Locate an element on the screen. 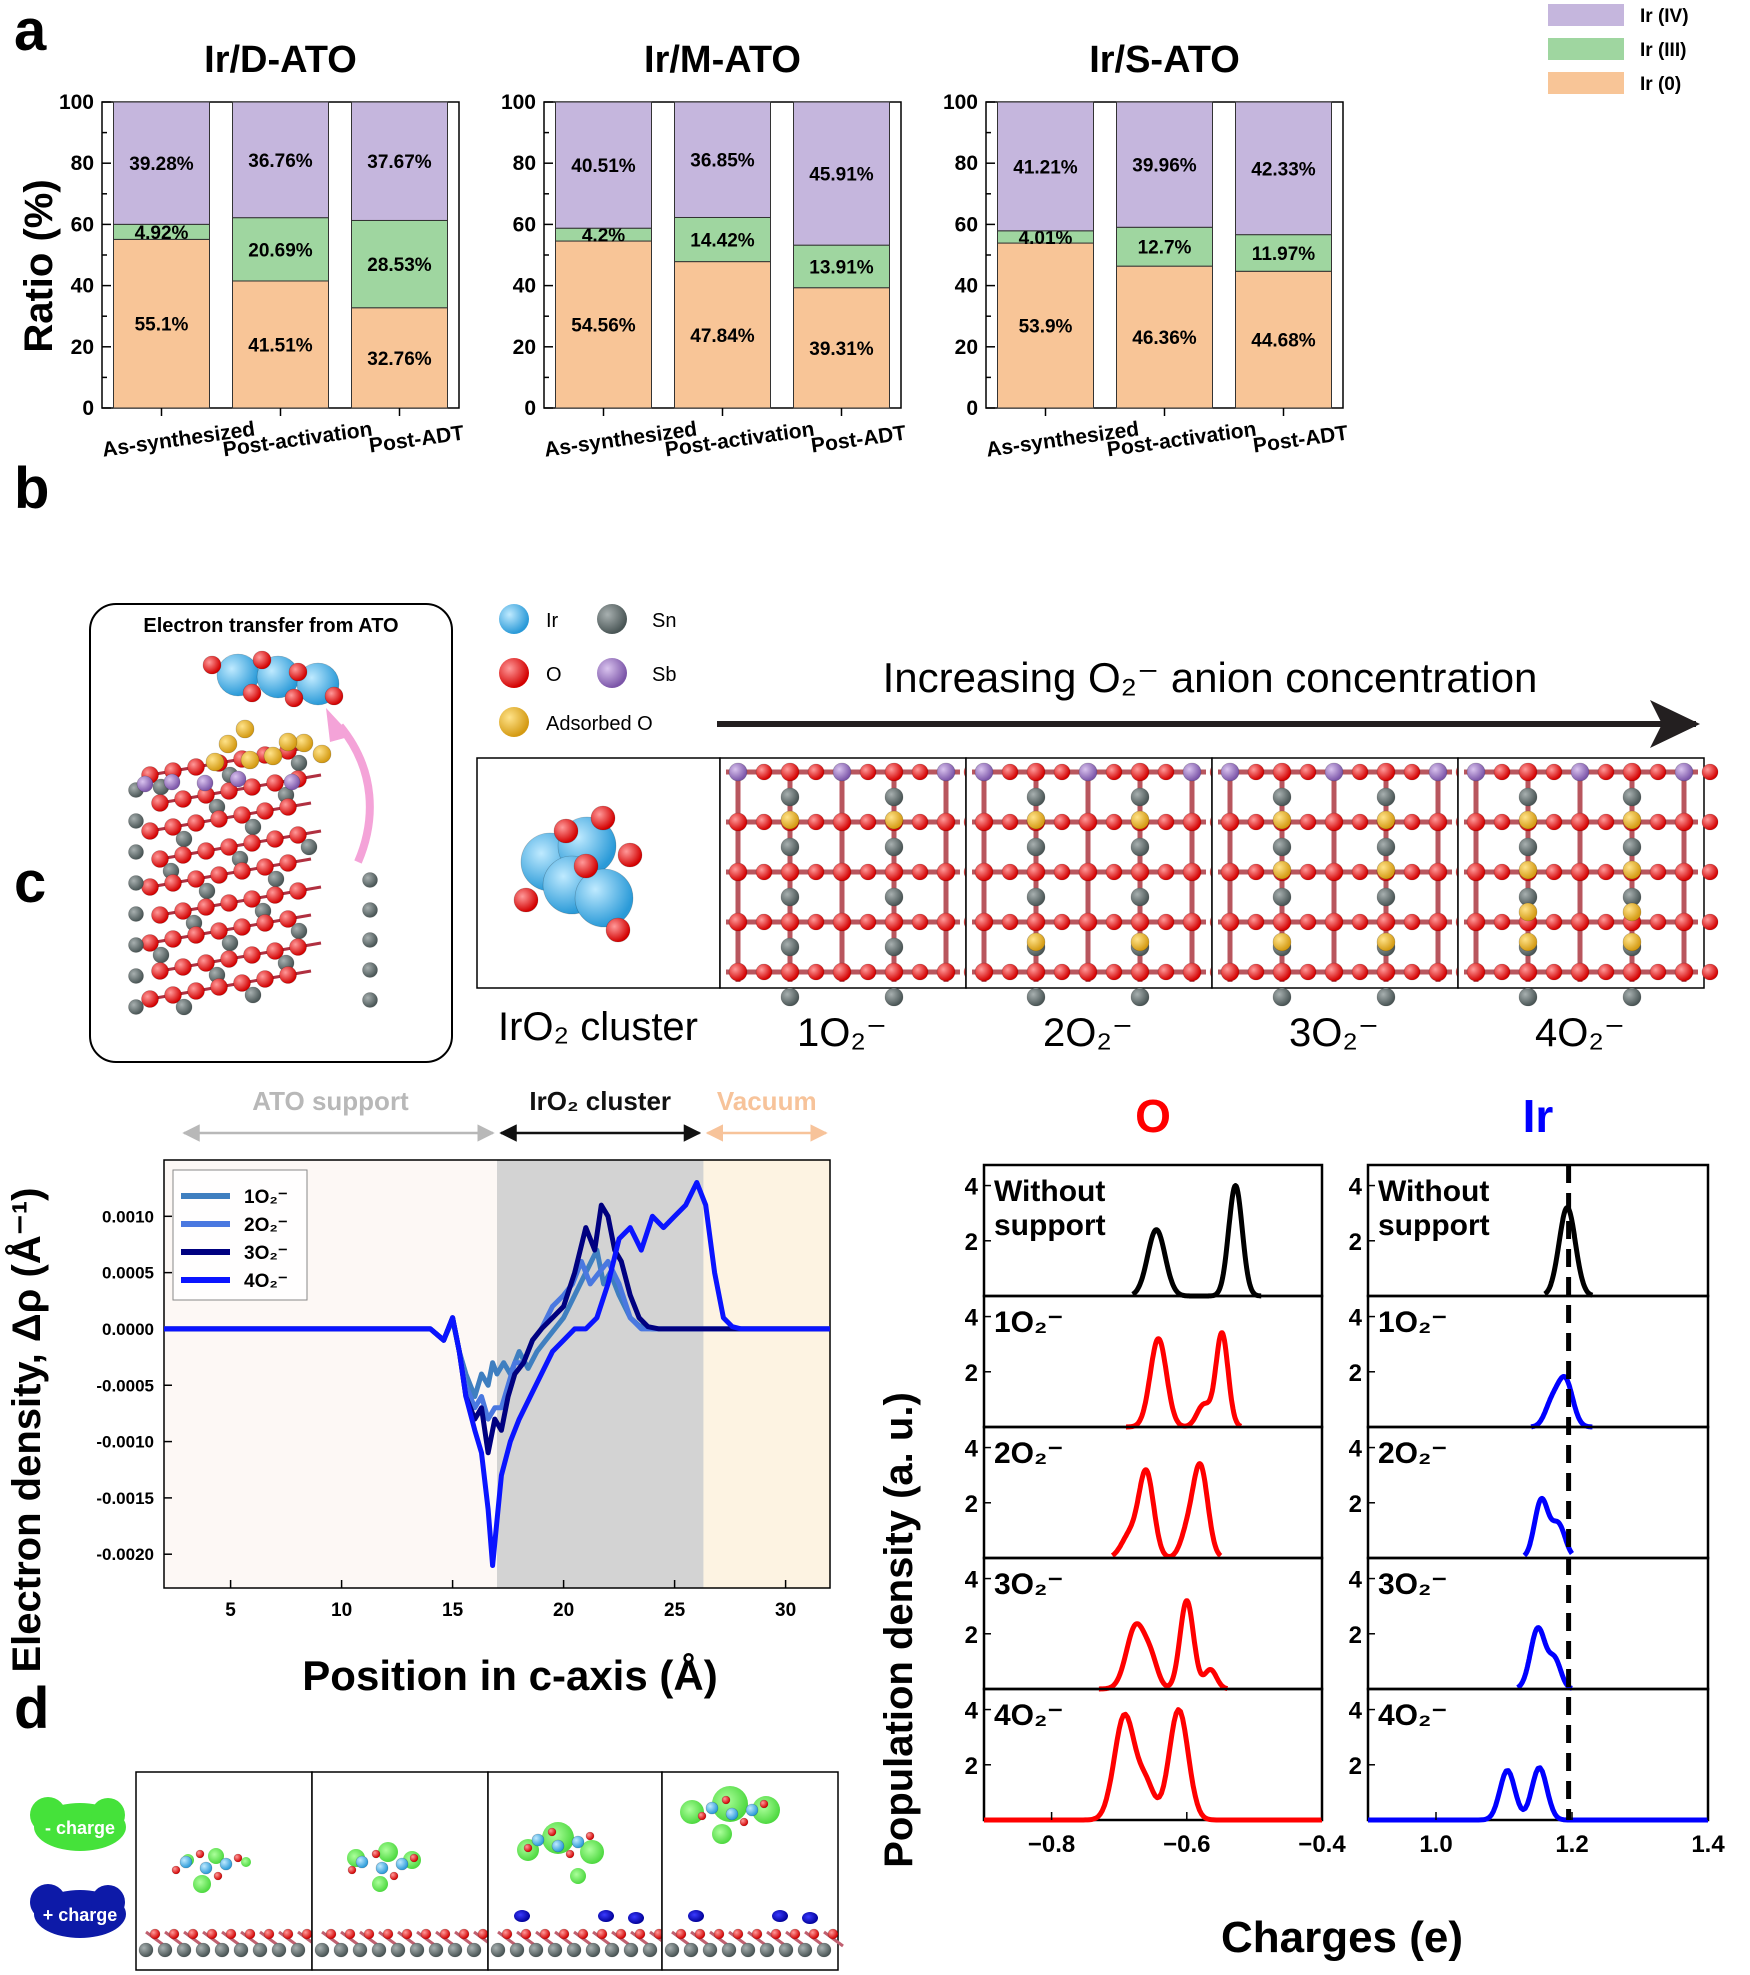 The width and height of the screenshot is (1750, 1975). y-tick-label: 0.0010 is located at coordinates (128, 1216).